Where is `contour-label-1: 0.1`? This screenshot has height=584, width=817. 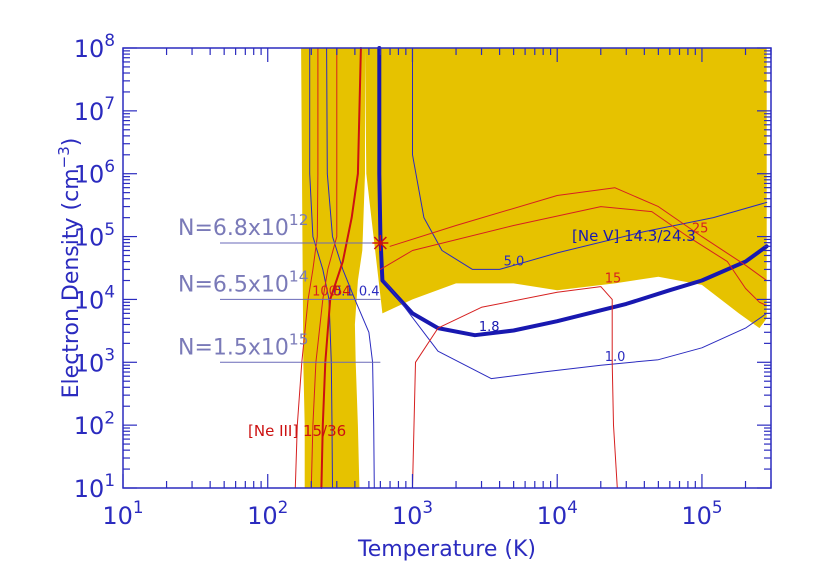 contour-label-1: 0.1 is located at coordinates (343, 291).